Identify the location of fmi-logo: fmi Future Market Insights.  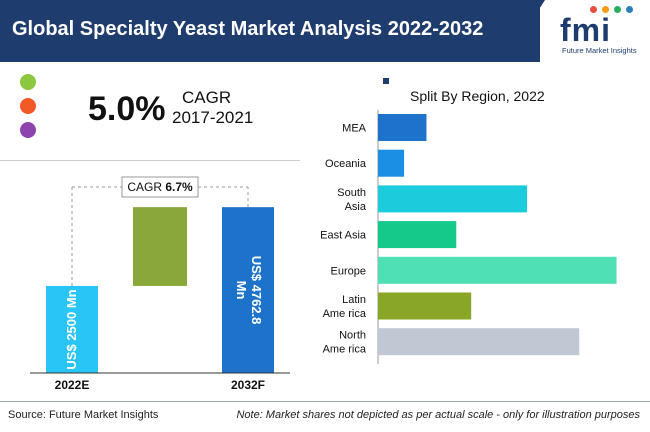
(603, 32).